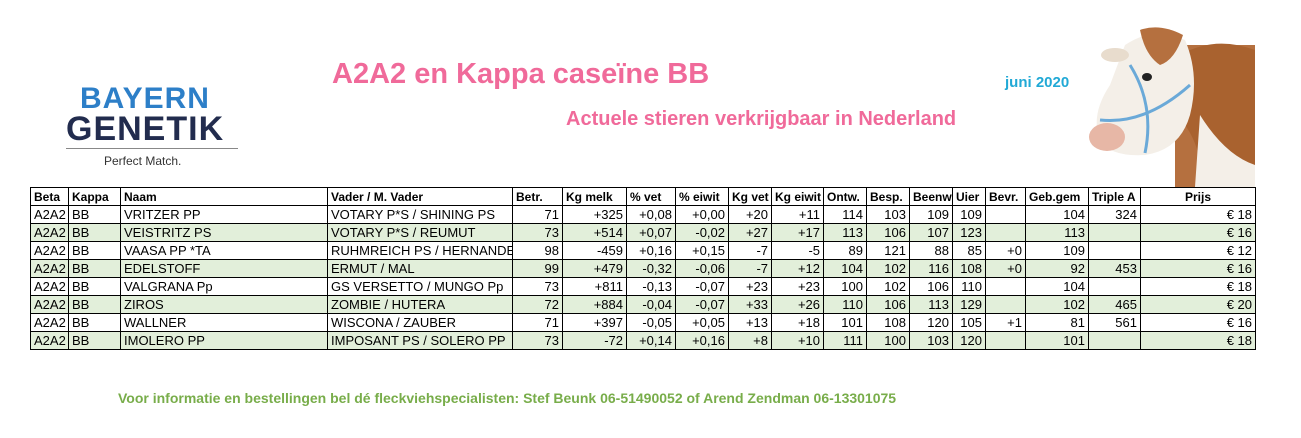 The width and height of the screenshot is (1301, 438). I want to click on table-cell: +10, so click(797, 340).